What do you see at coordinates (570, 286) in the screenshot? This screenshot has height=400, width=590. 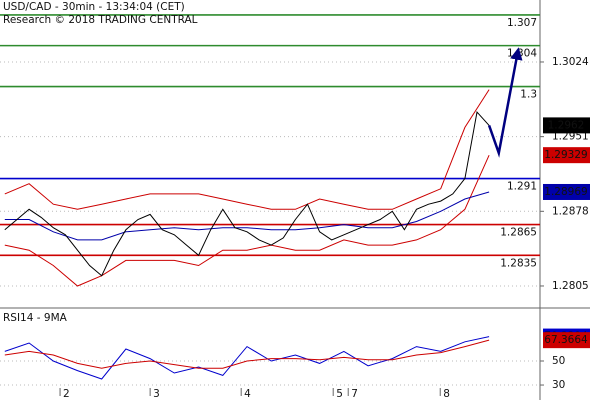 I see `y-tick-label: 1.2805` at bounding box center [570, 286].